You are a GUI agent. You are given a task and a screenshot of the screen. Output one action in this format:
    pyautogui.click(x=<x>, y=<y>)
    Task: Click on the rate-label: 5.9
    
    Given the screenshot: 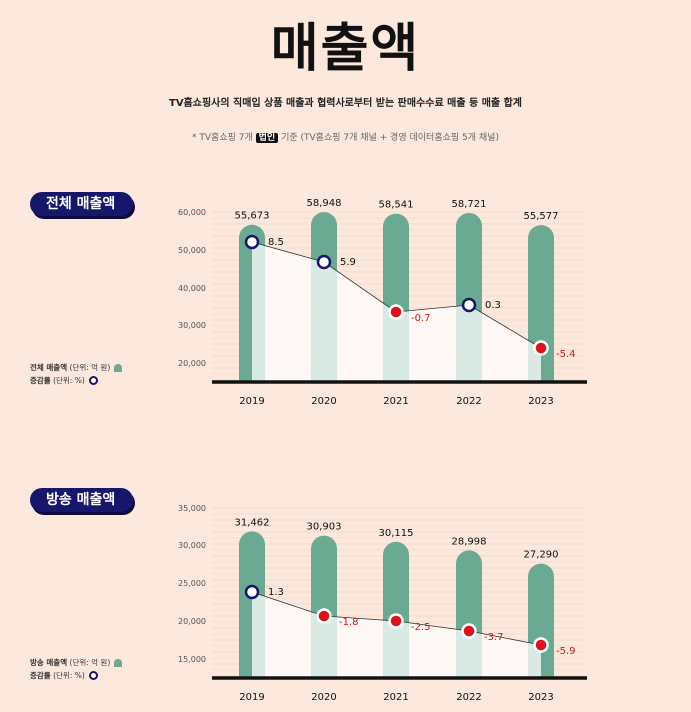 What is the action you would take?
    pyautogui.click(x=348, y=262)
    